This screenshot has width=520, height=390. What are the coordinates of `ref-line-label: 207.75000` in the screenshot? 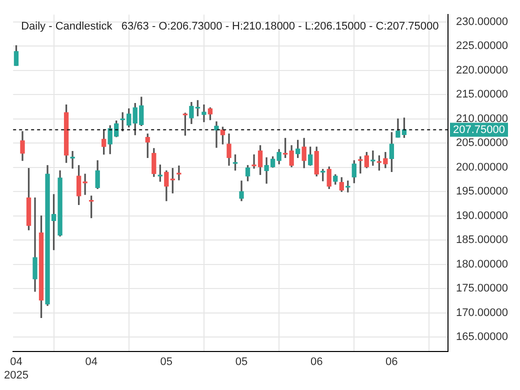 It's located at (479, 130).